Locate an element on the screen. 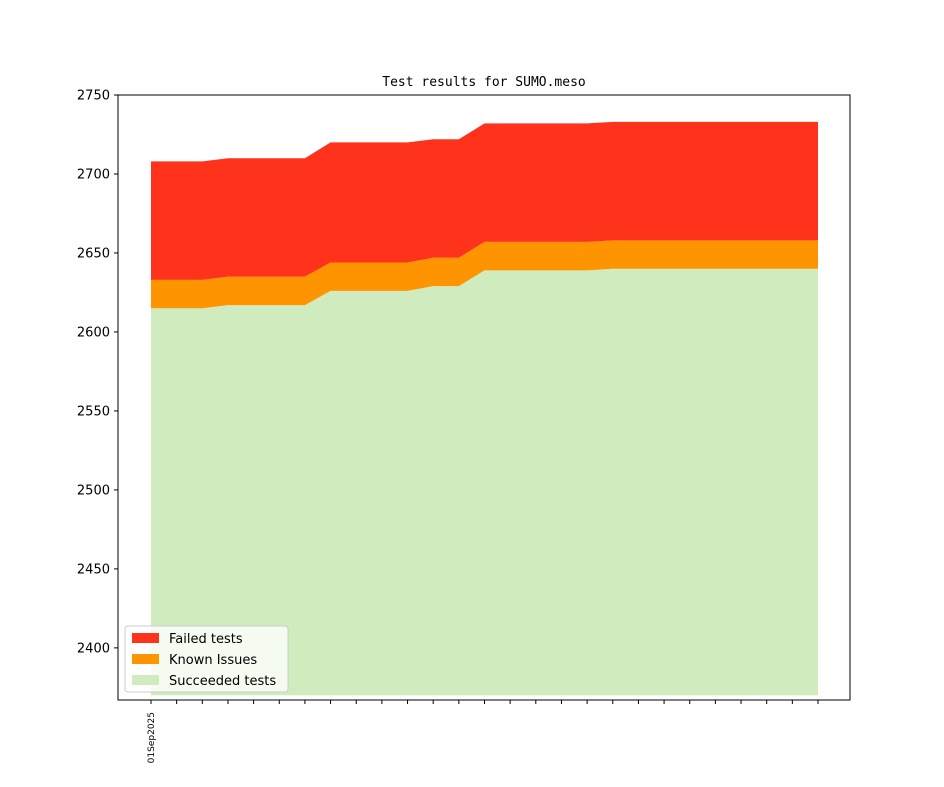 The image size is (944, 787). legend-box is located at coordinates (206, 659).